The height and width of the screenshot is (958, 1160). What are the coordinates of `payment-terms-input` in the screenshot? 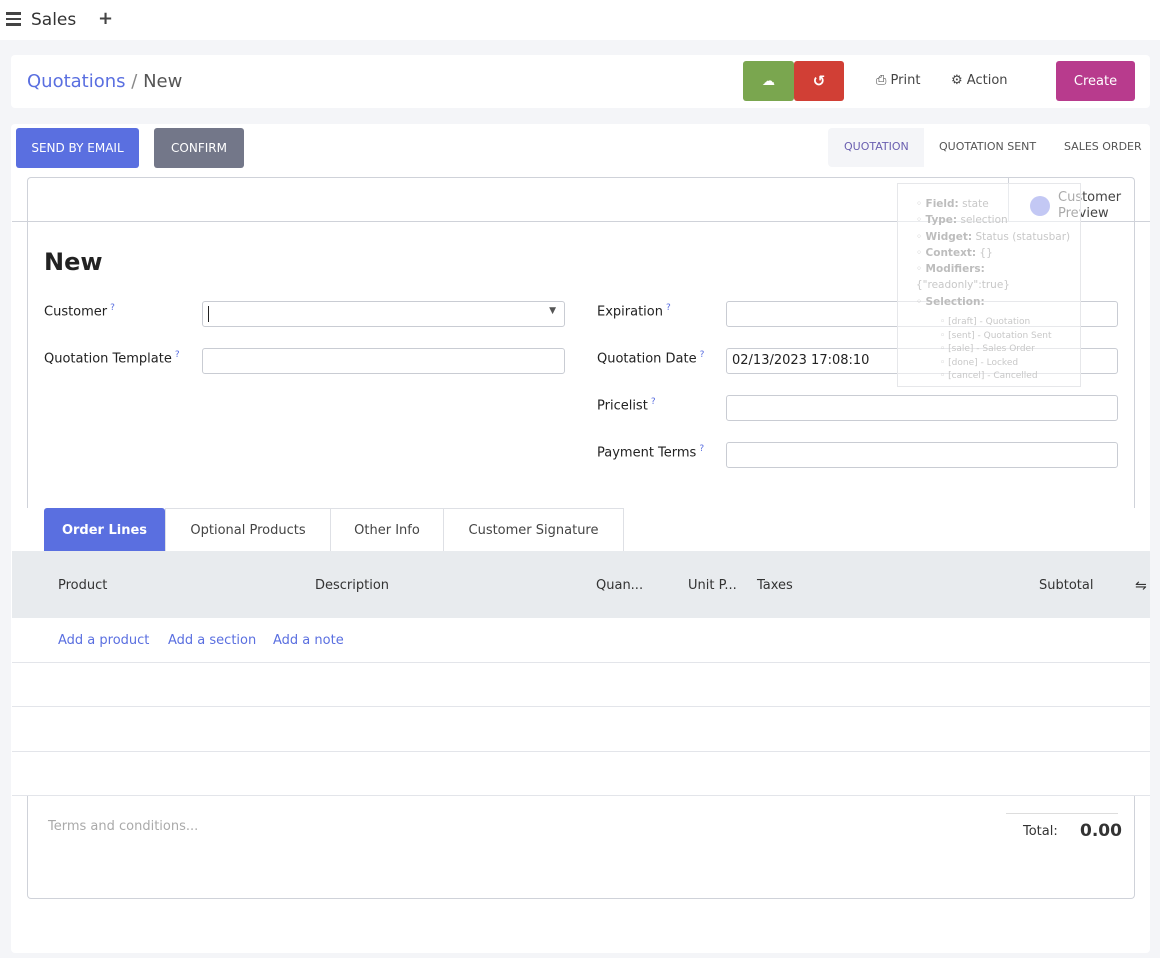 It's located at (922, 455).